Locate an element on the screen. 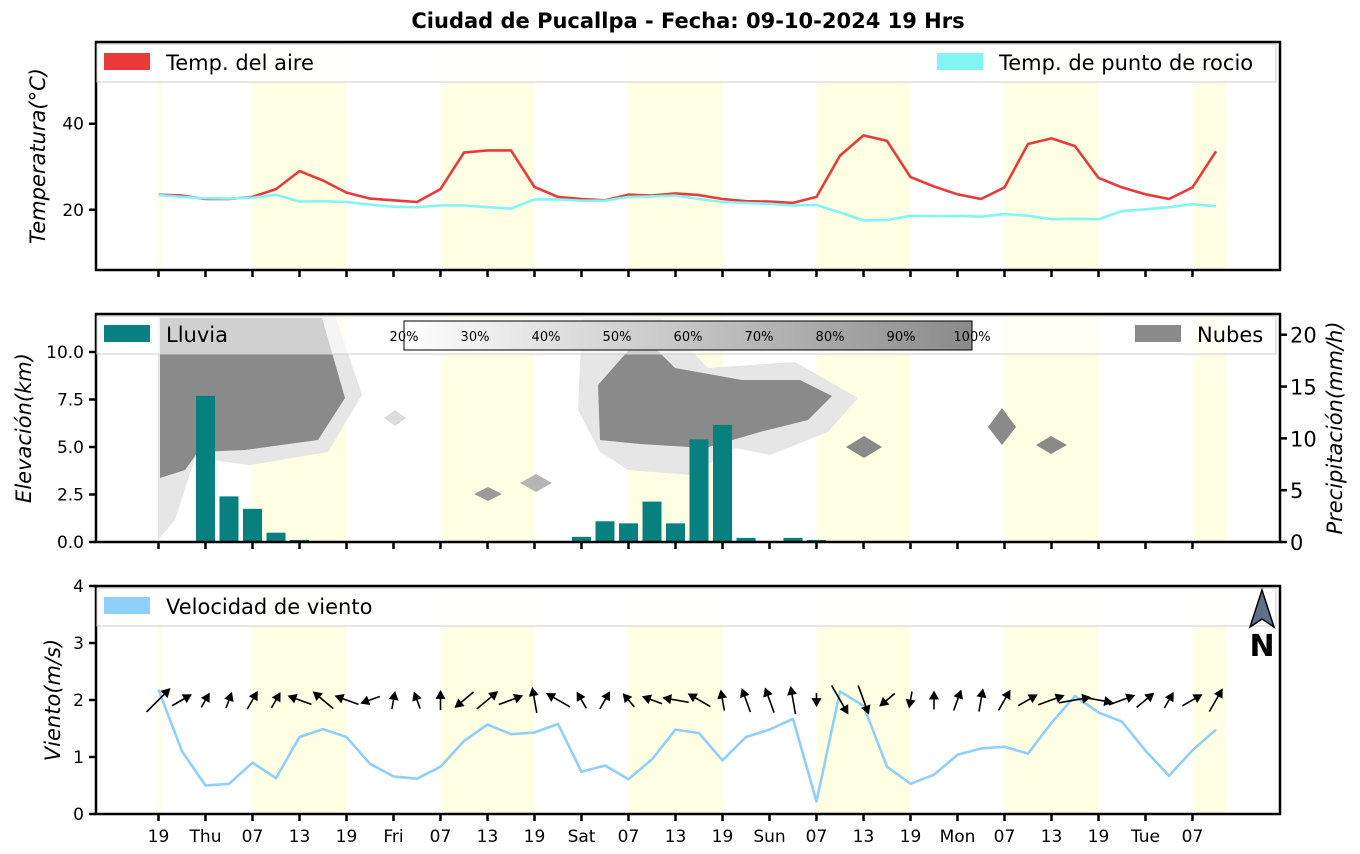  dew-point-legend-swatch is located at coordinates (960, 61).